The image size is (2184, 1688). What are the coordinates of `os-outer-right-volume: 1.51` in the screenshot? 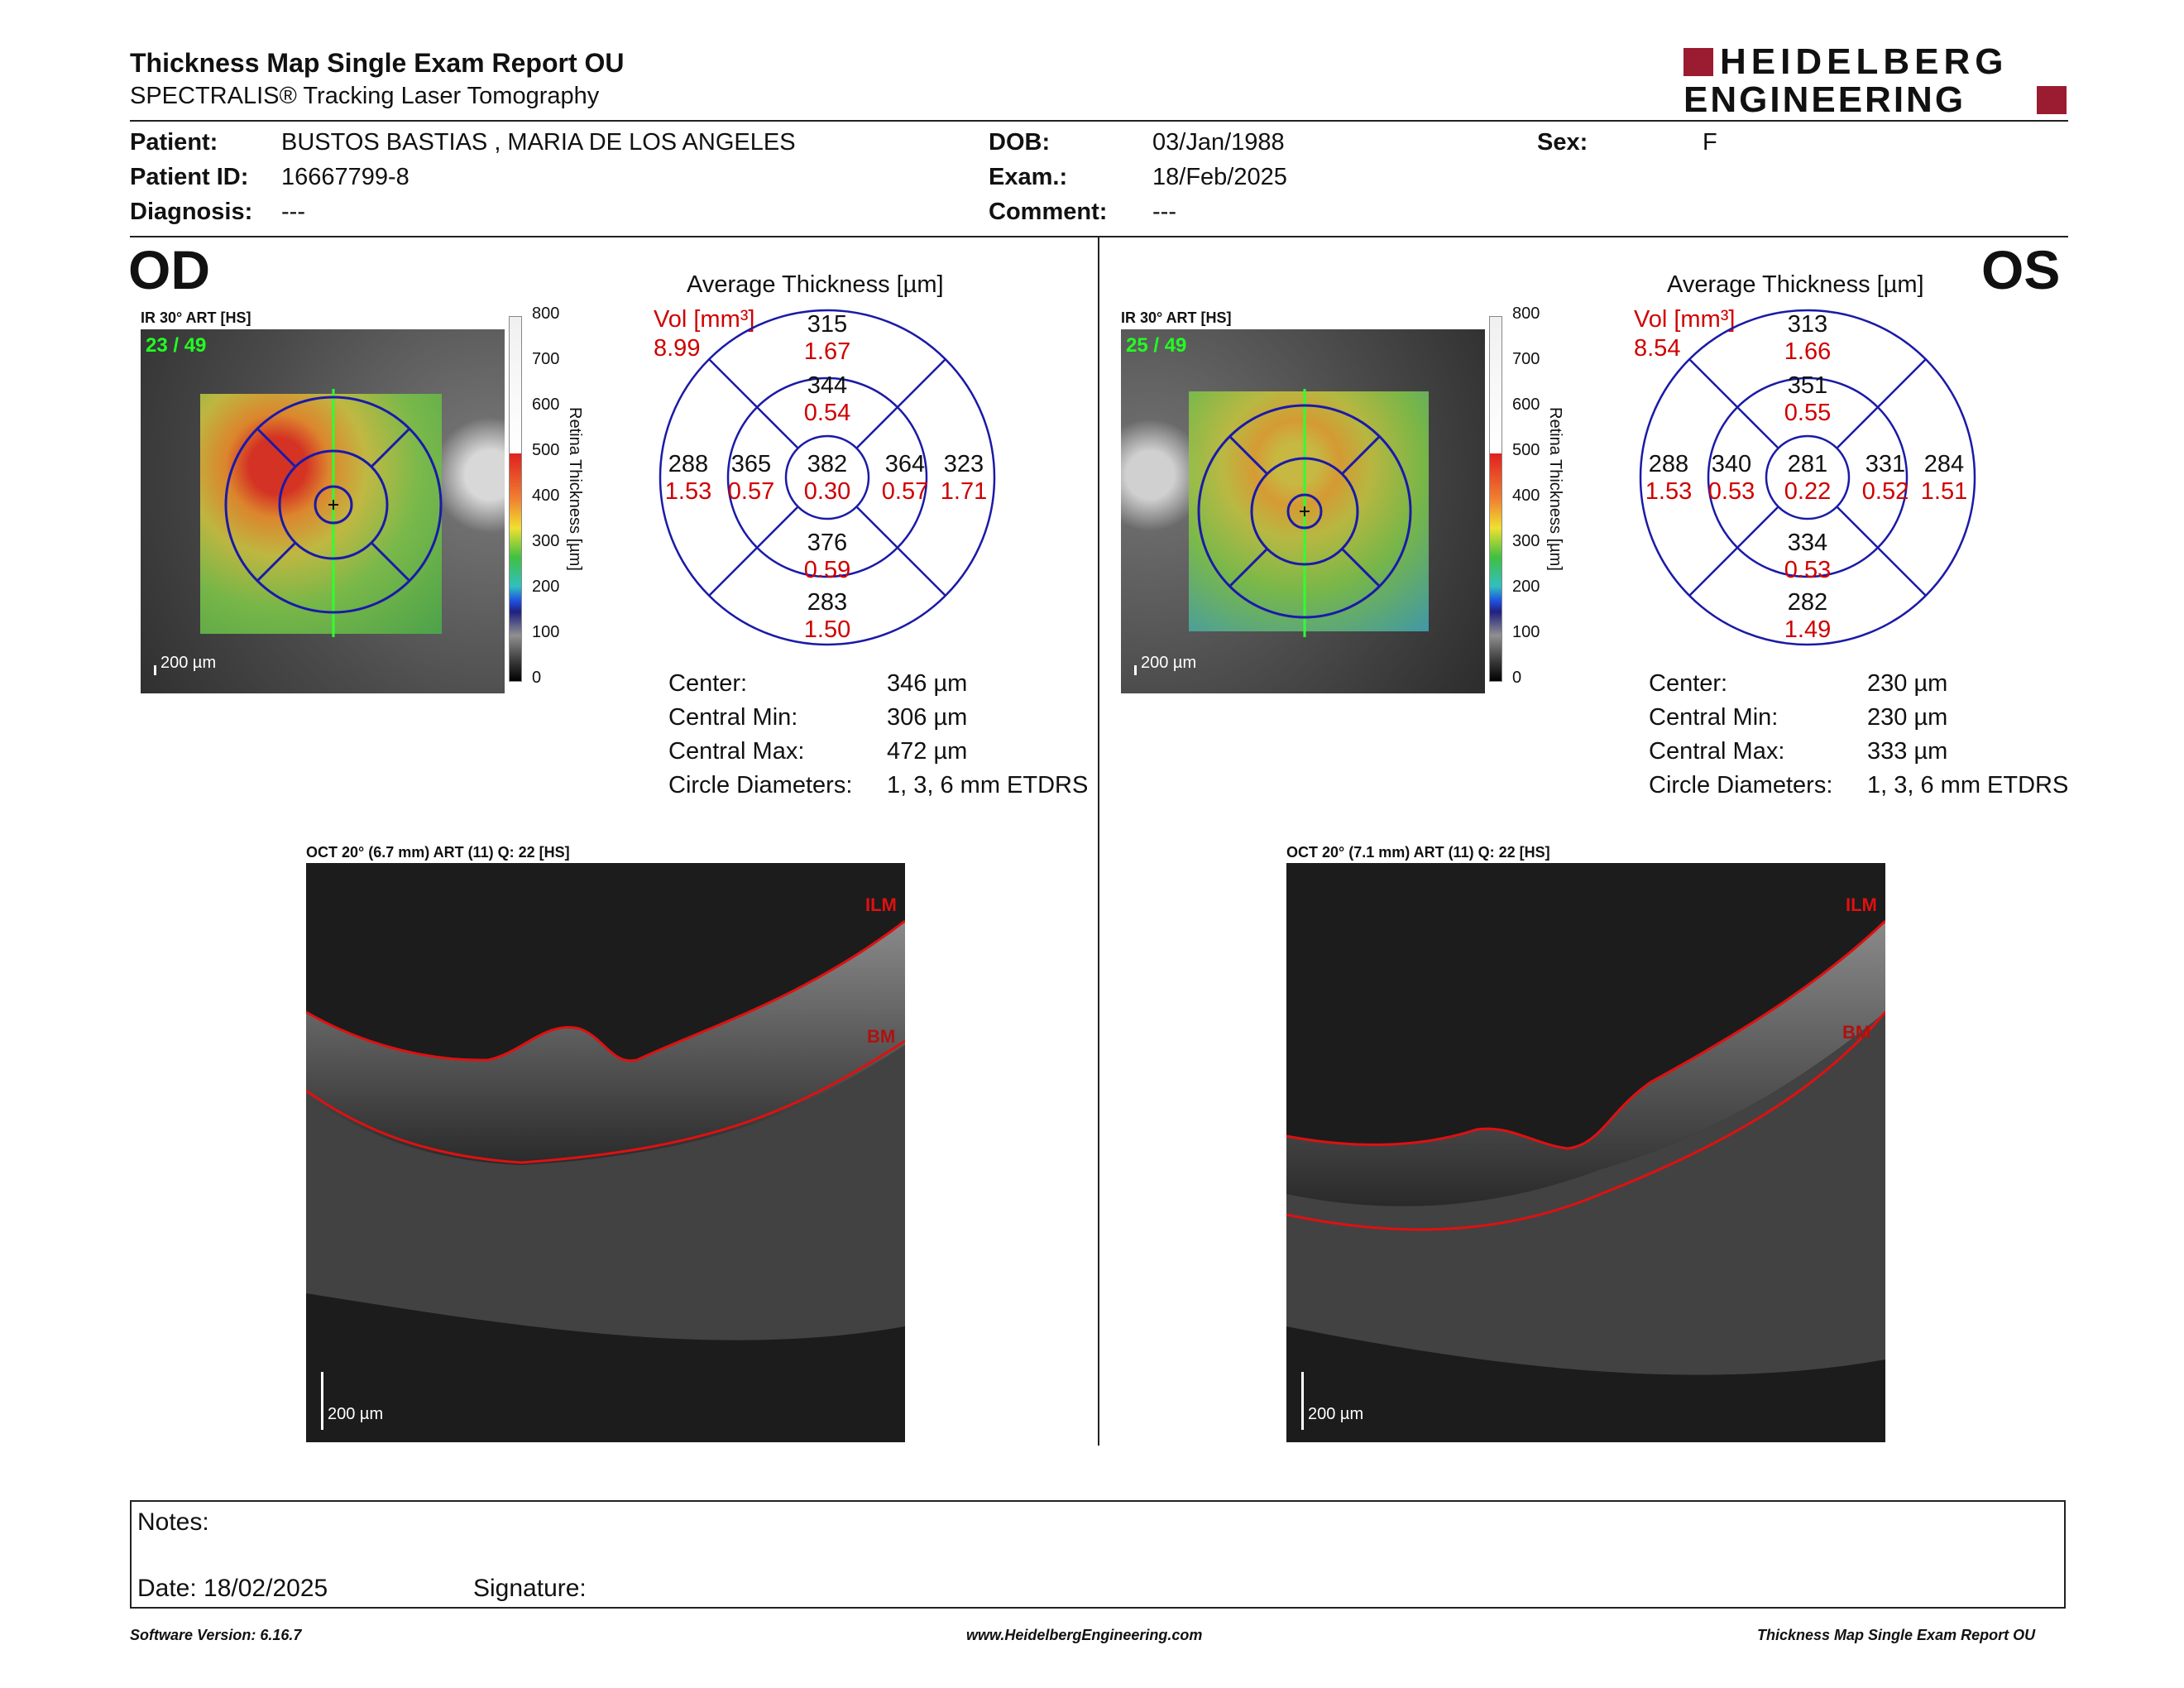 It's located at (1944, 491).